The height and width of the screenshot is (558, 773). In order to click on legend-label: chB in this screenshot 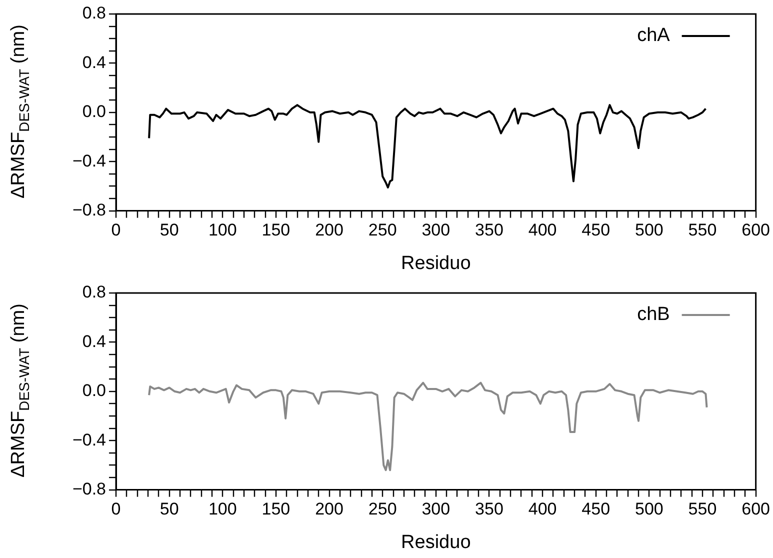, I will do `click(653, 315)`.